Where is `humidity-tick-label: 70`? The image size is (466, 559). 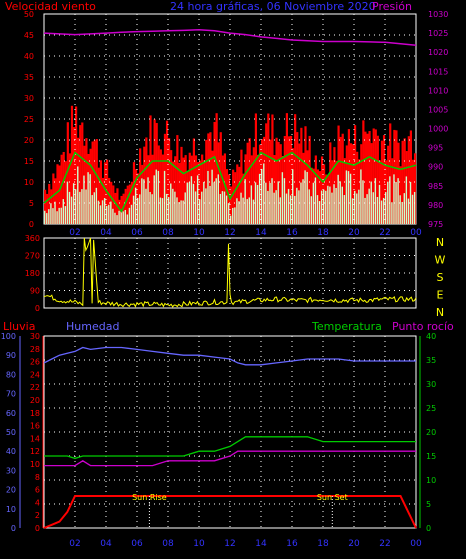 humidity-tick-label: 70 is located at coordinates (11, 394).